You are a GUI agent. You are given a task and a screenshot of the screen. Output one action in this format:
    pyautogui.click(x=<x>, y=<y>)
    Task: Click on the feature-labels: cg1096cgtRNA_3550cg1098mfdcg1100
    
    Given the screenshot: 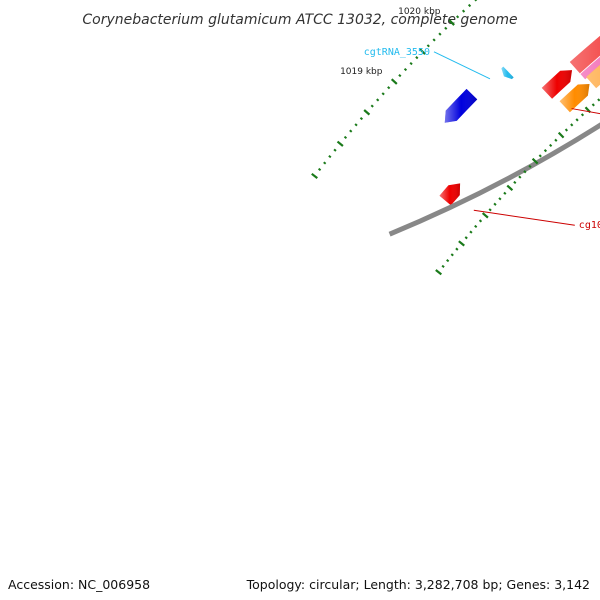 What is the action you would take?
    pyautogui.click(x=482, y=139)
    